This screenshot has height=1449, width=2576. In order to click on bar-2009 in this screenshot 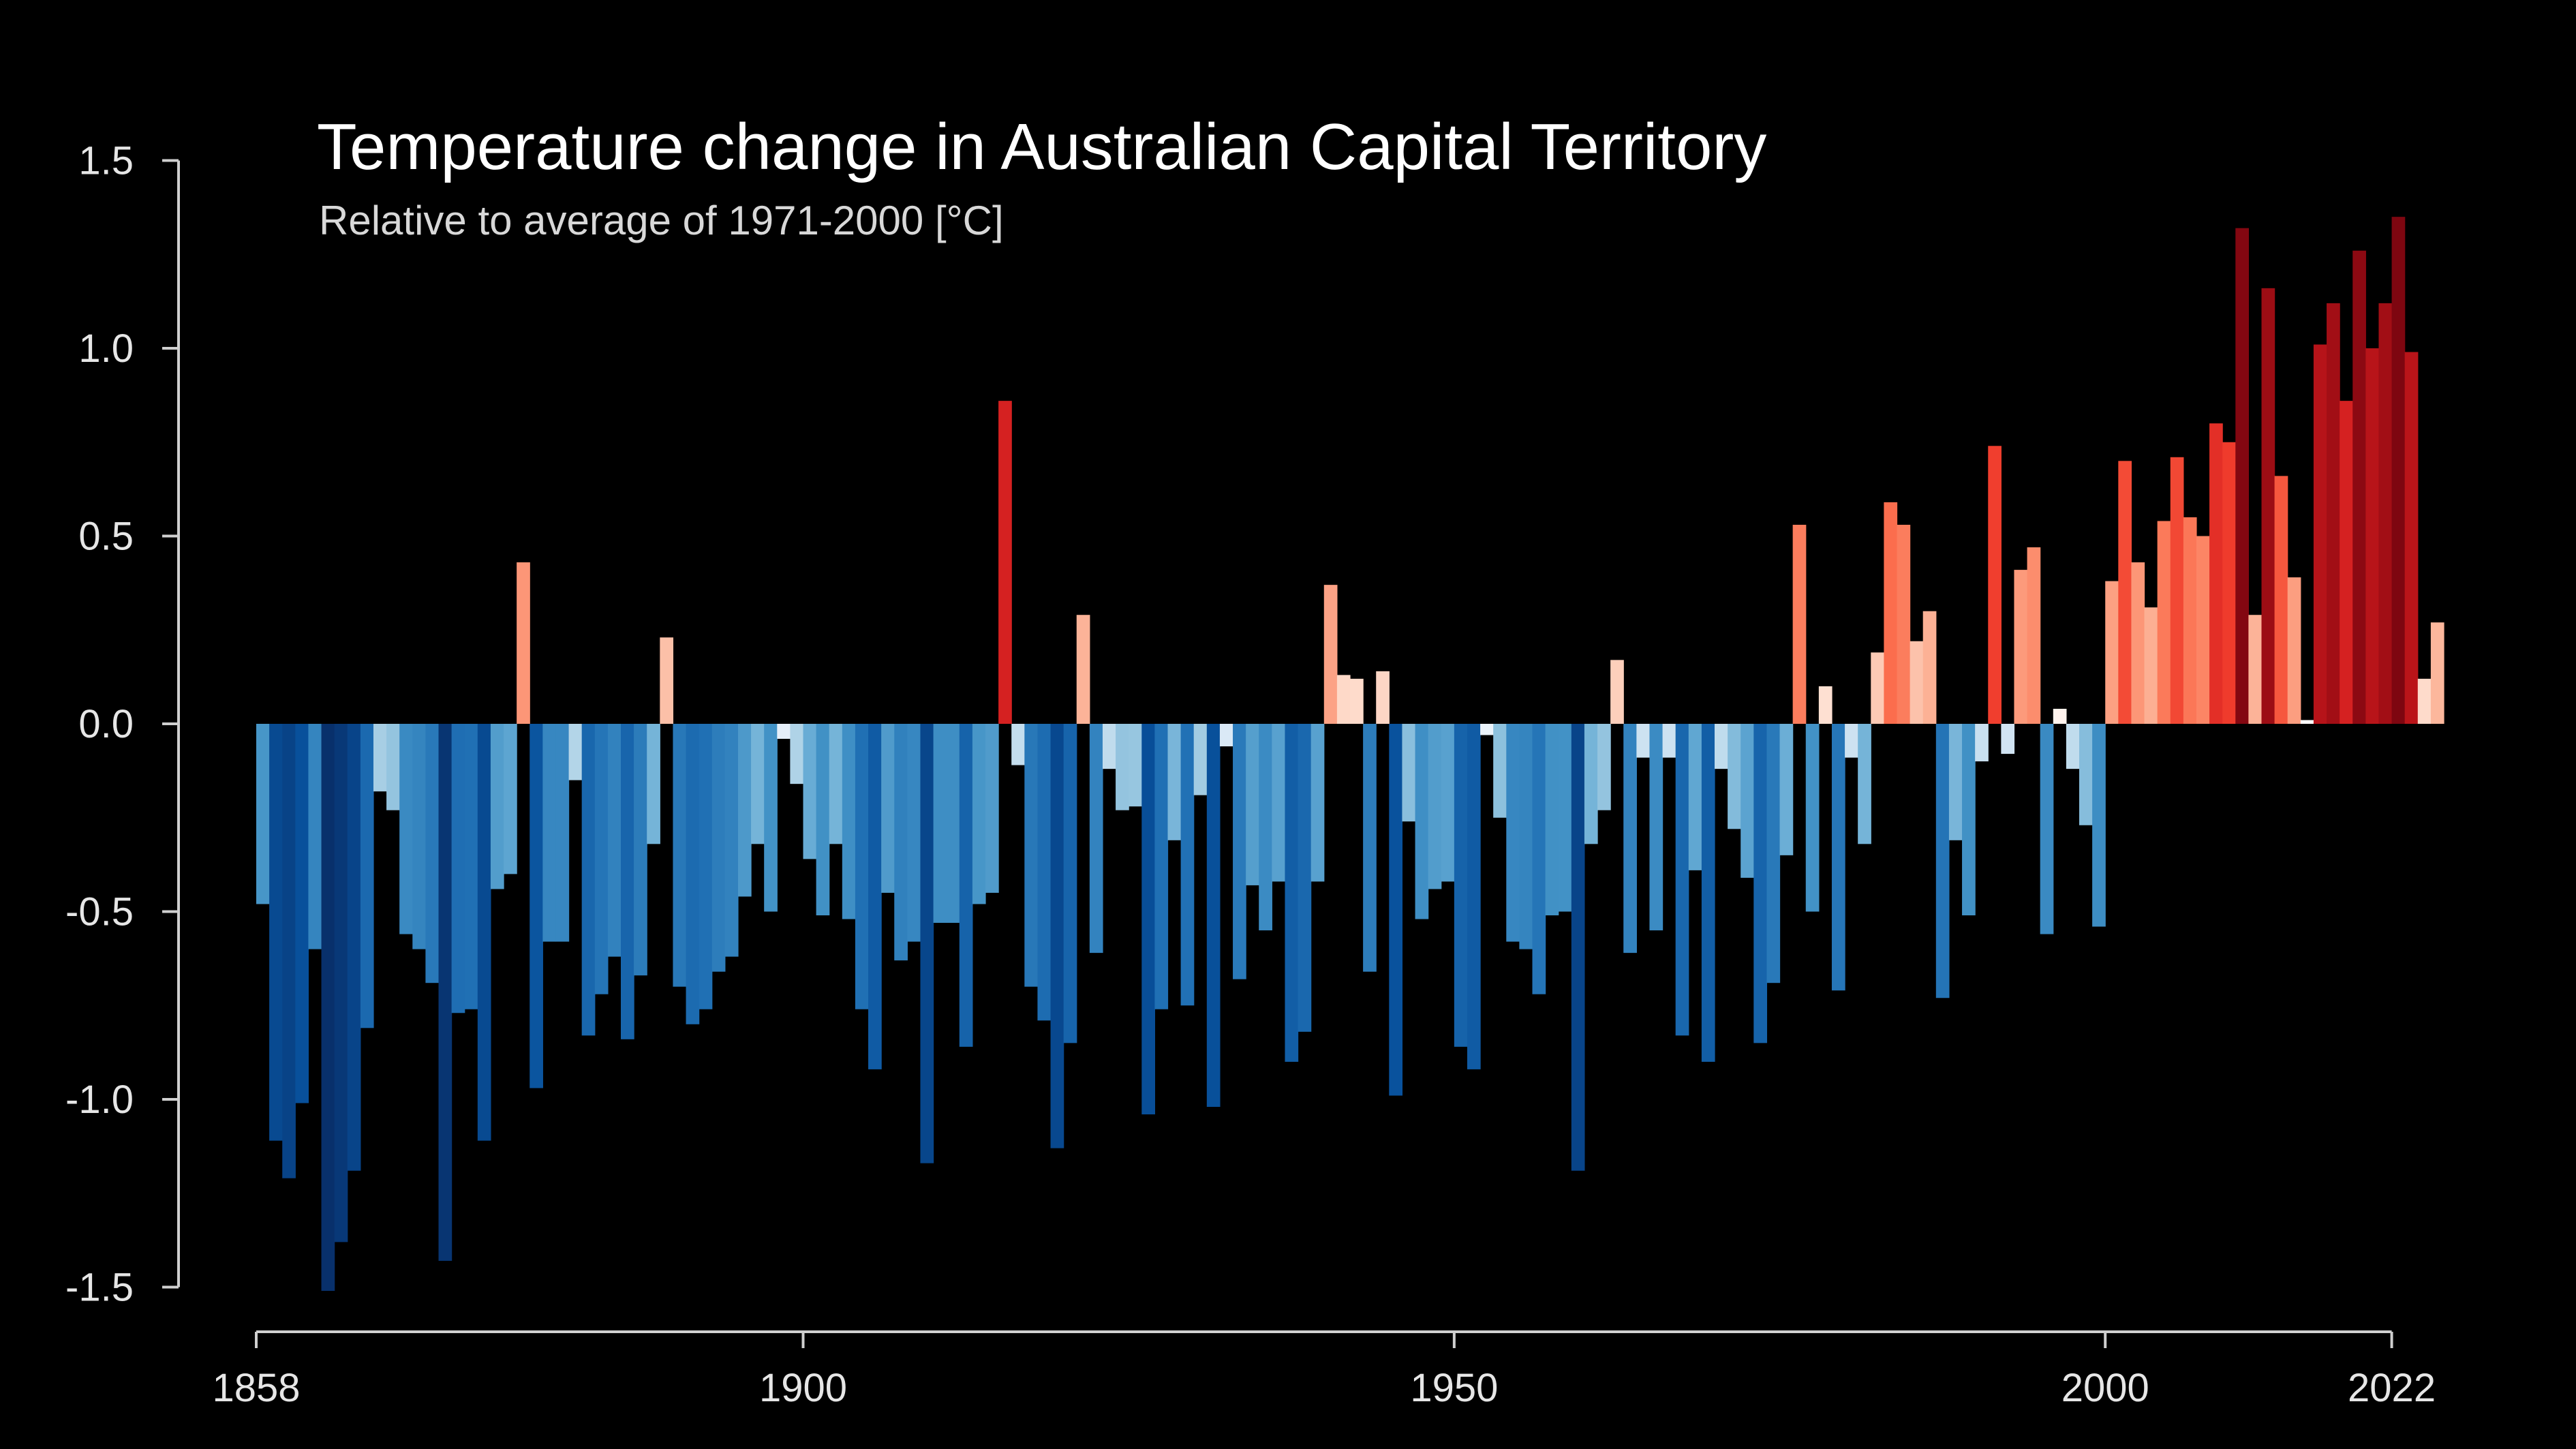, I will do `click(2229, 583)`.